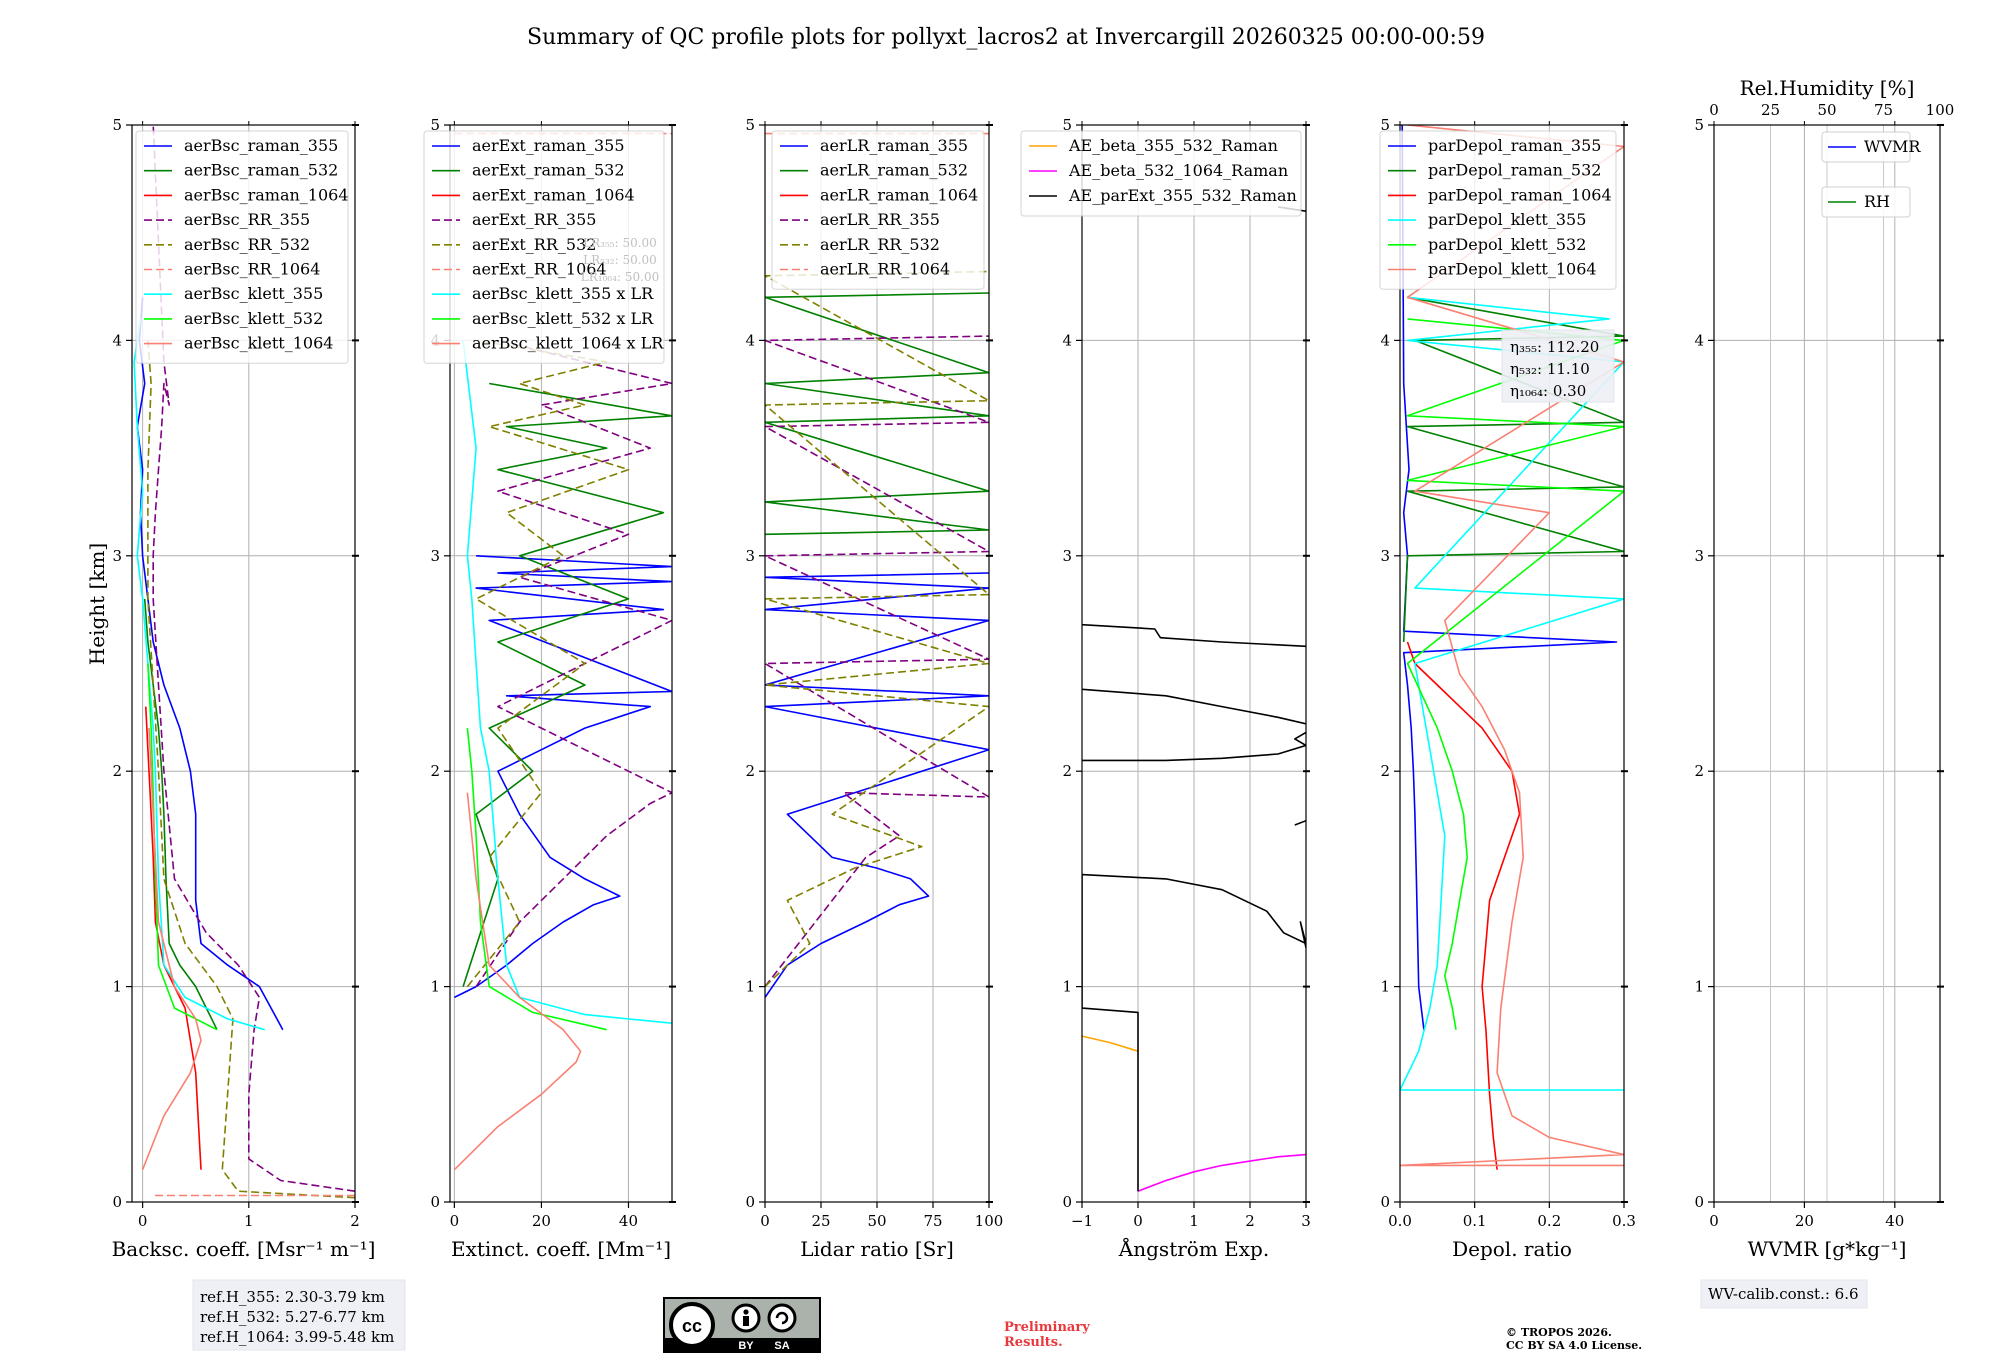 The height and width of the screenshot is (1360, 2000). Describe the element at coordinates (1574, 1345) in the screenshot. I see `copyright-line2: CC BY SA 4.0 License.` at that location.